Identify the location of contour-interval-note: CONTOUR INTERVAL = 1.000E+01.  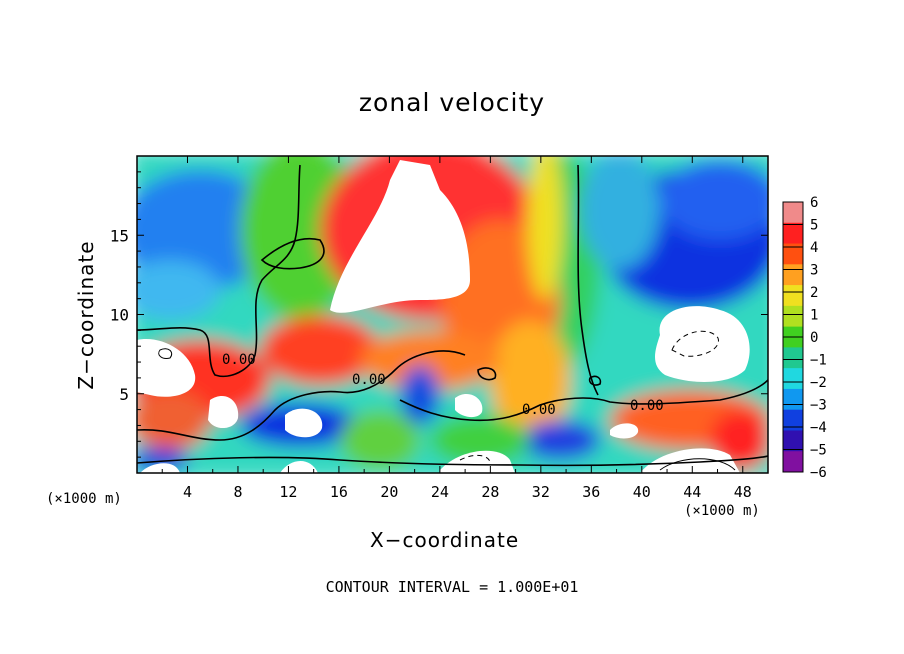
(452, 587).